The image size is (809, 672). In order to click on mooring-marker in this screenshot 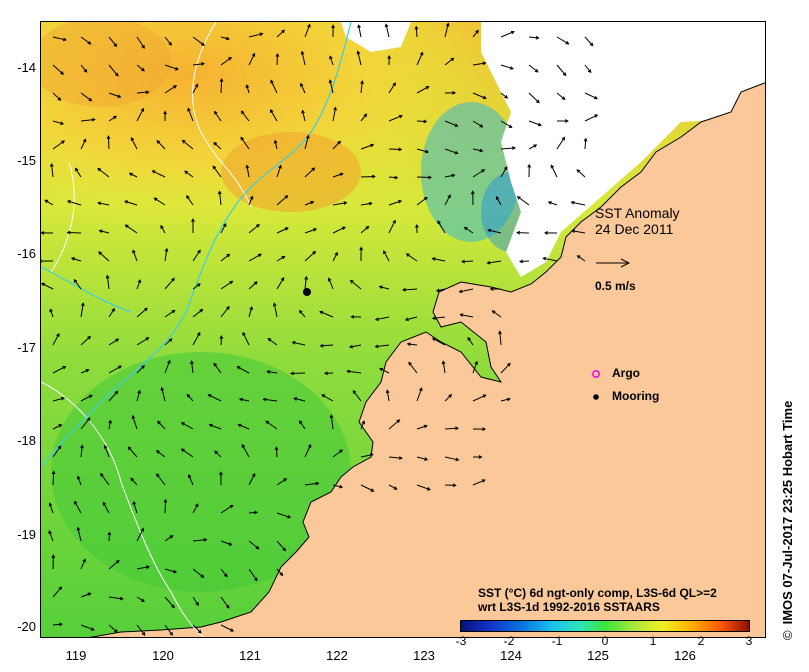, I will do `click(307, 292)`.